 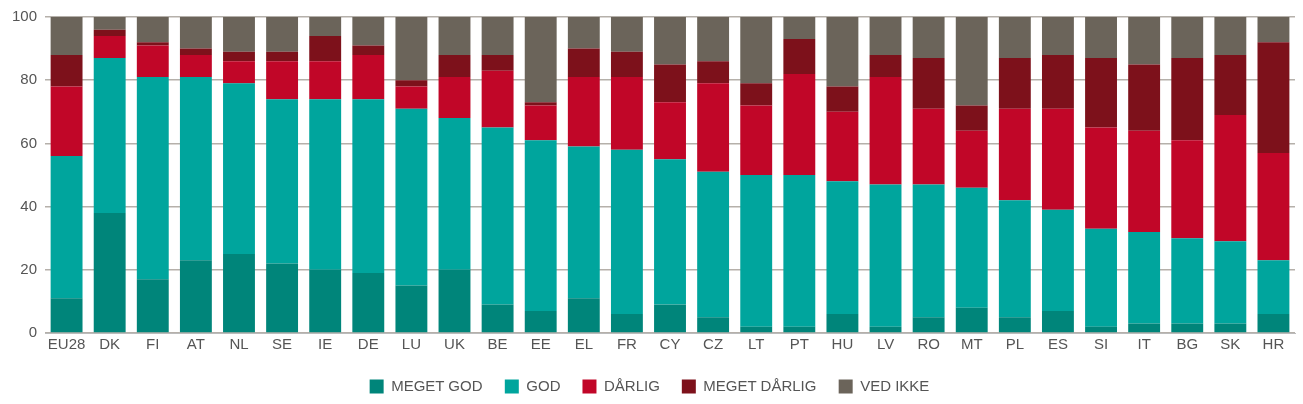 What do you see at coordinates (1144, 344) in the screenshot?
I see `x-tick-label: IT` at bounding box center [1144, 344].